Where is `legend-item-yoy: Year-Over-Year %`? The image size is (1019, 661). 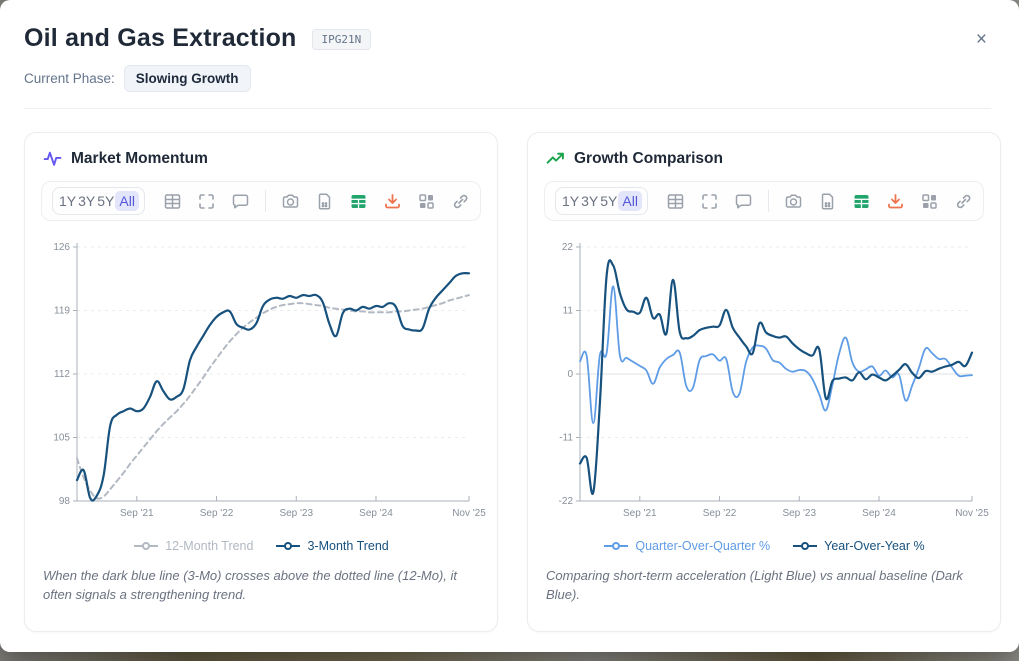
legend-item-yoy: Year-Over-Year % is located at coordinates (858, 546).